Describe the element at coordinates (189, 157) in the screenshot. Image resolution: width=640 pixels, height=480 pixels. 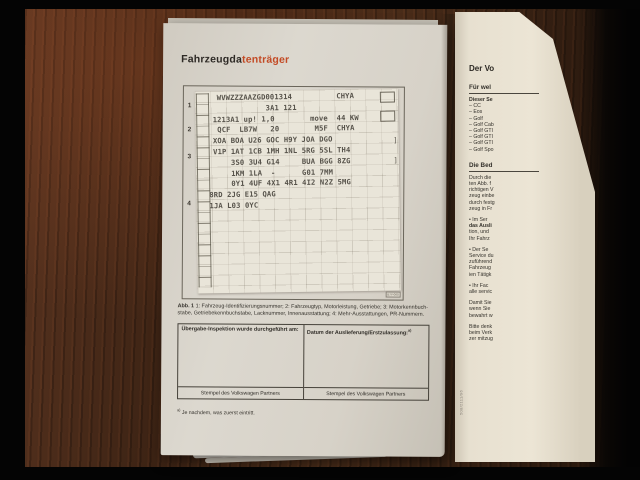
I see `figure-row-number-3: 3` at that location.